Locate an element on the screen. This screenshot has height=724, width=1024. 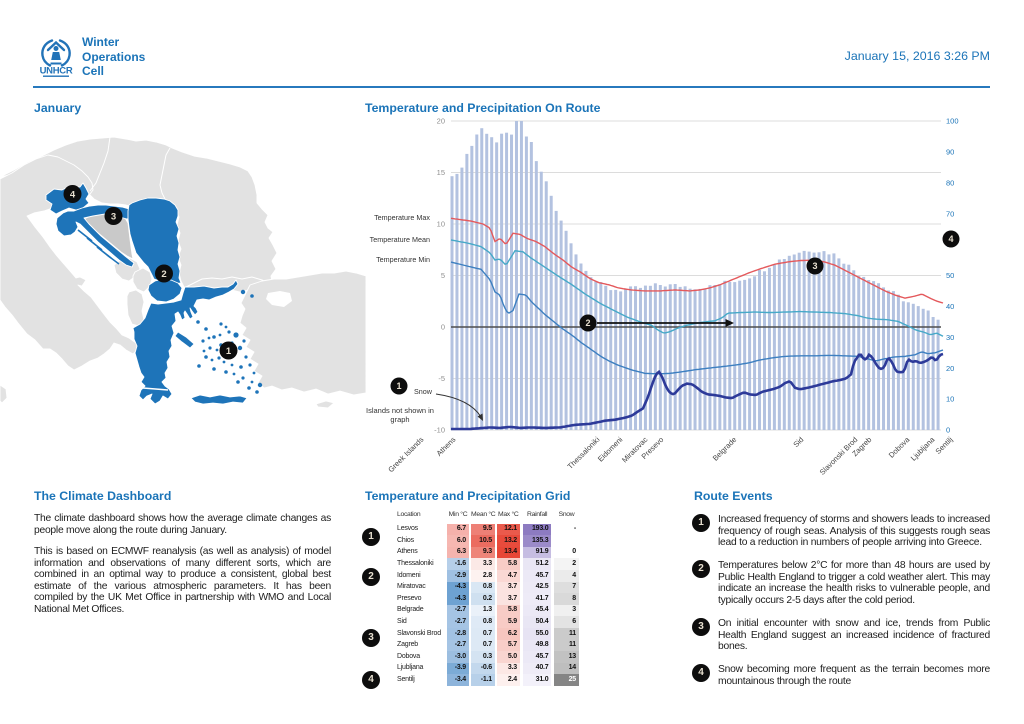
svg-text: 5 is located at coordinates (443, 275).